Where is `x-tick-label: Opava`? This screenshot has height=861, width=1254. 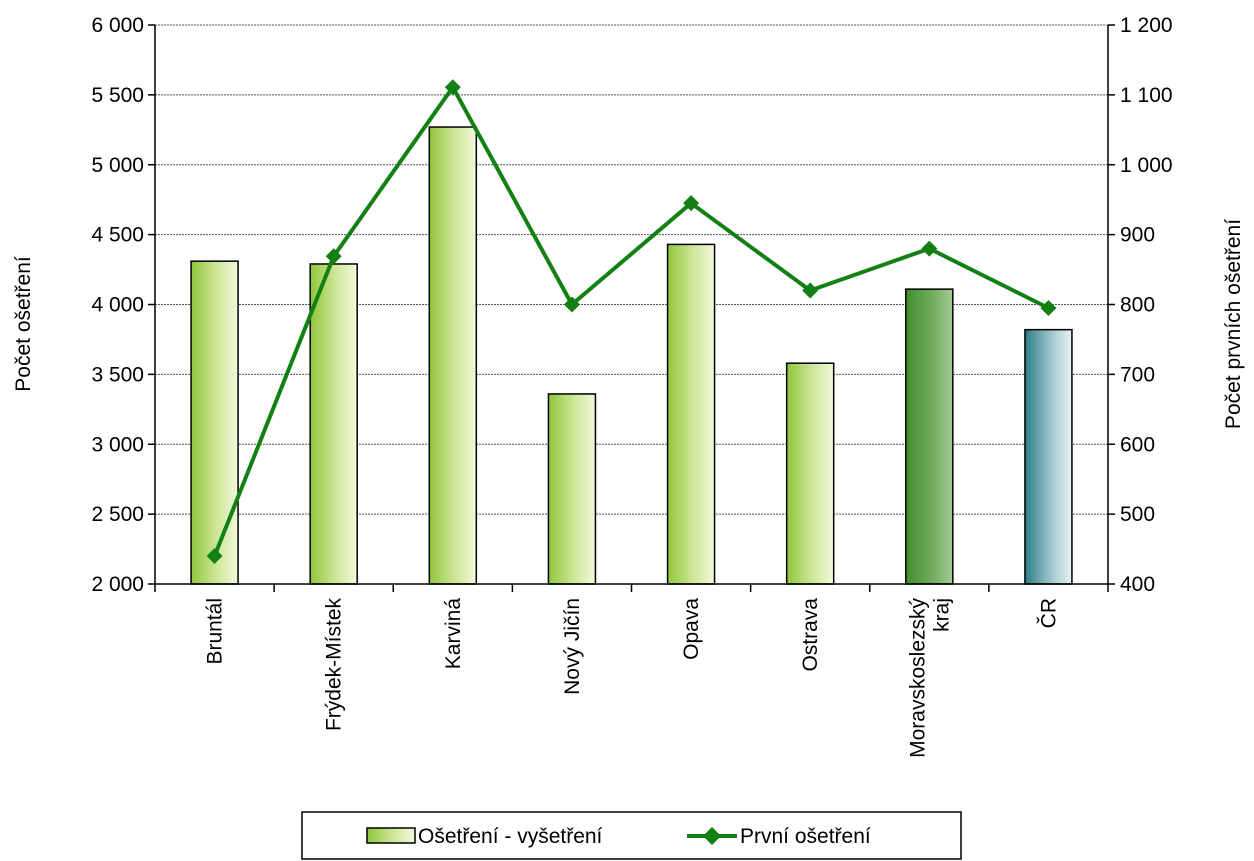 x-tick-label: Opava is located at coordinates (691, 629).